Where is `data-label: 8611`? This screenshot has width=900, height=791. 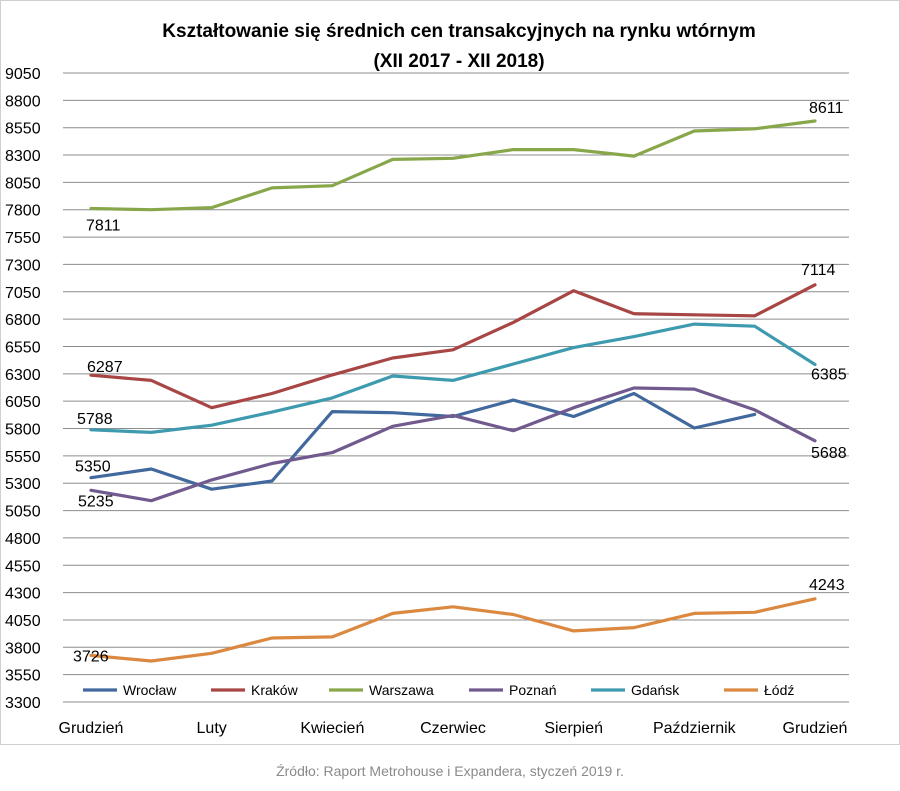 data-label: 8611 is located at coordinates (826, 108).